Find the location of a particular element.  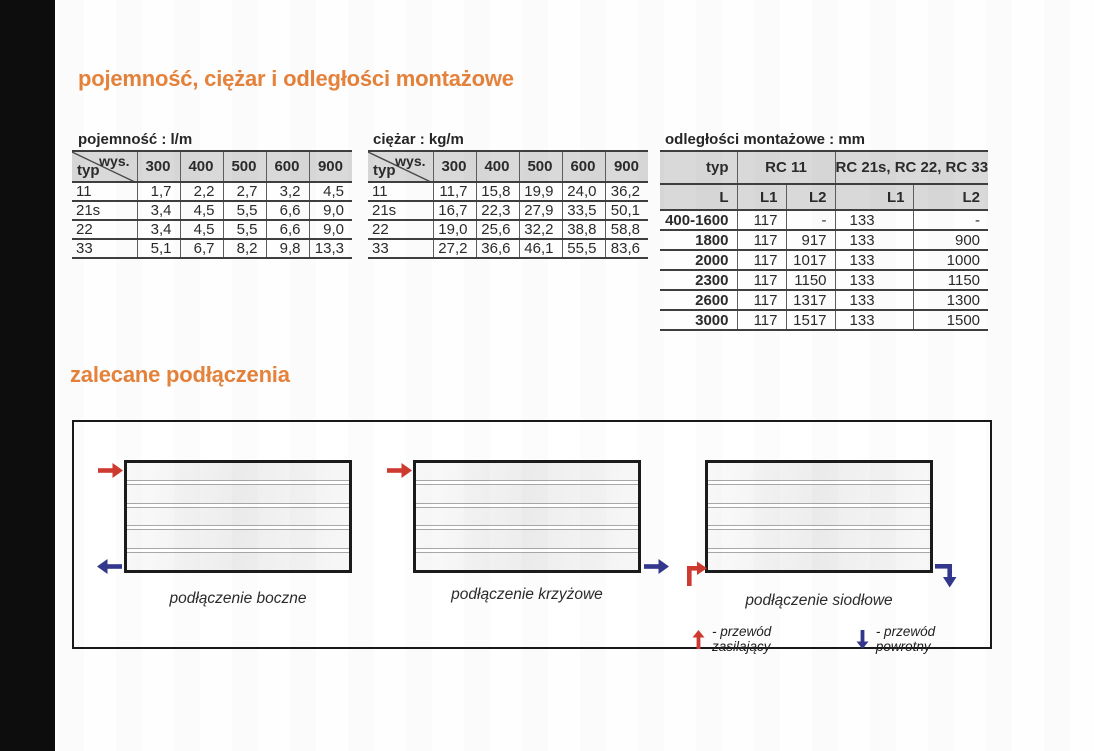

subheader-L: L is located at coordinates (698, 197).